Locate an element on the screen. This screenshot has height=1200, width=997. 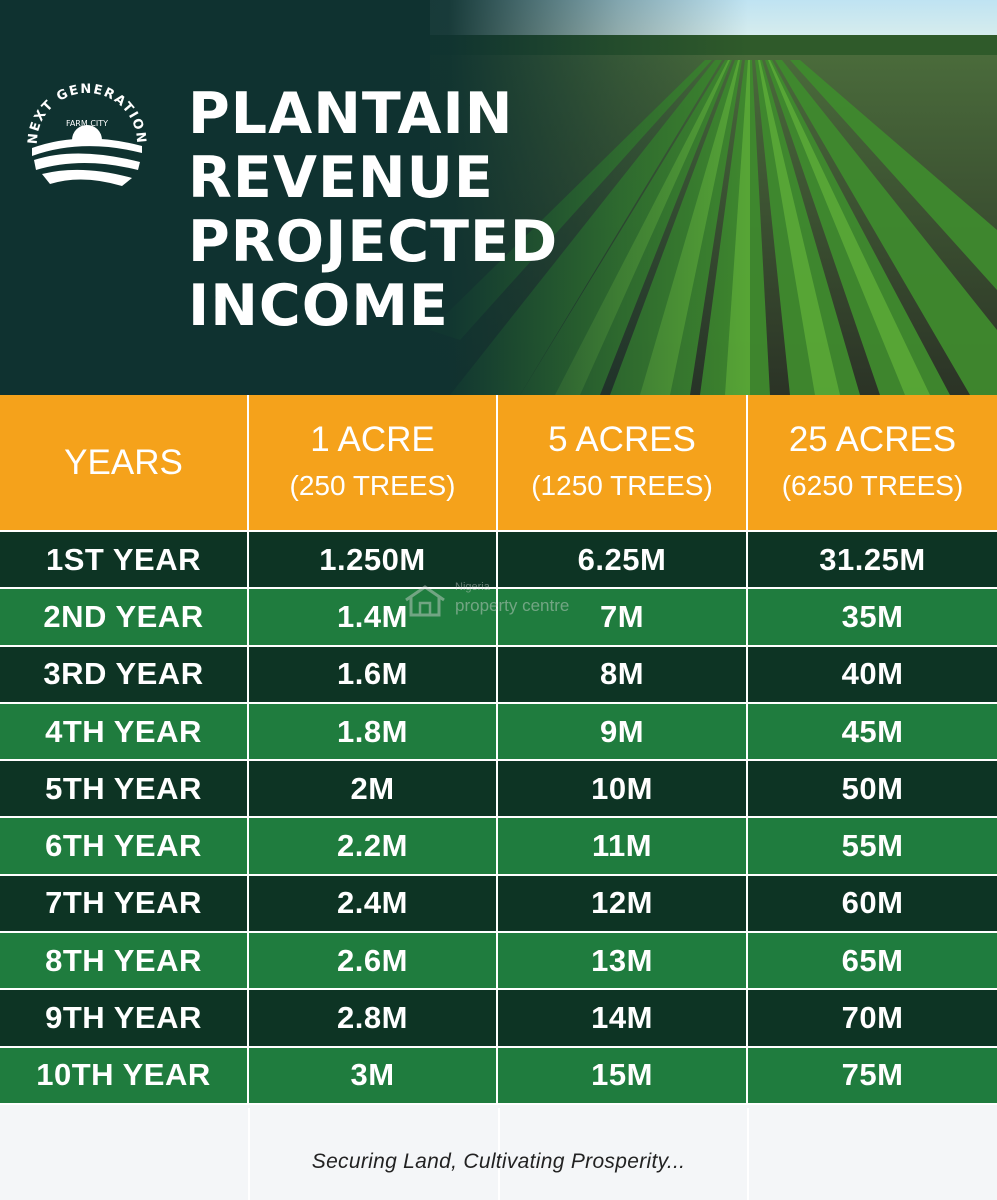
value-cell: 55M is located at coordinates (872, 846).